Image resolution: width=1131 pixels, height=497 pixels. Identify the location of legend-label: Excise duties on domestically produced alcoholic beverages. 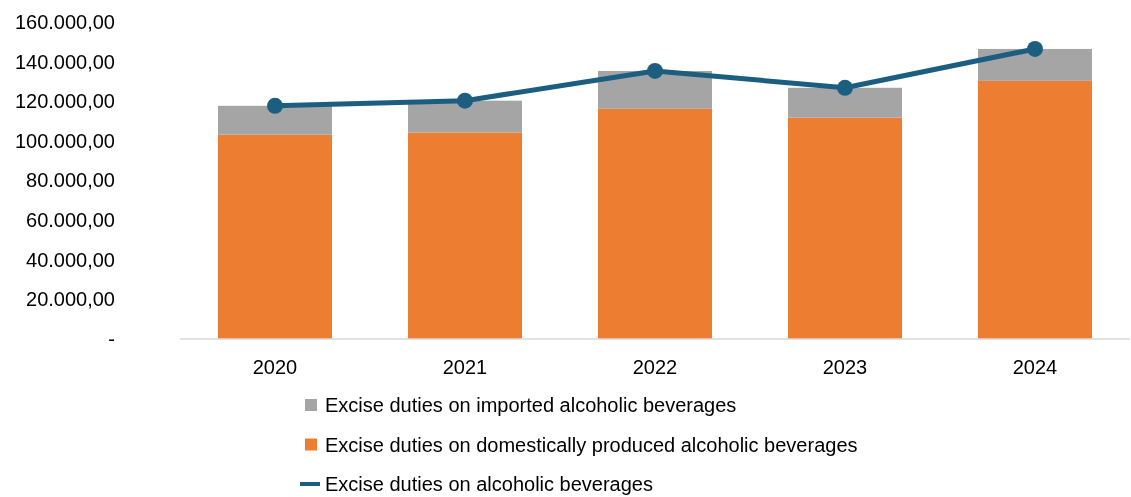
(591, 444).